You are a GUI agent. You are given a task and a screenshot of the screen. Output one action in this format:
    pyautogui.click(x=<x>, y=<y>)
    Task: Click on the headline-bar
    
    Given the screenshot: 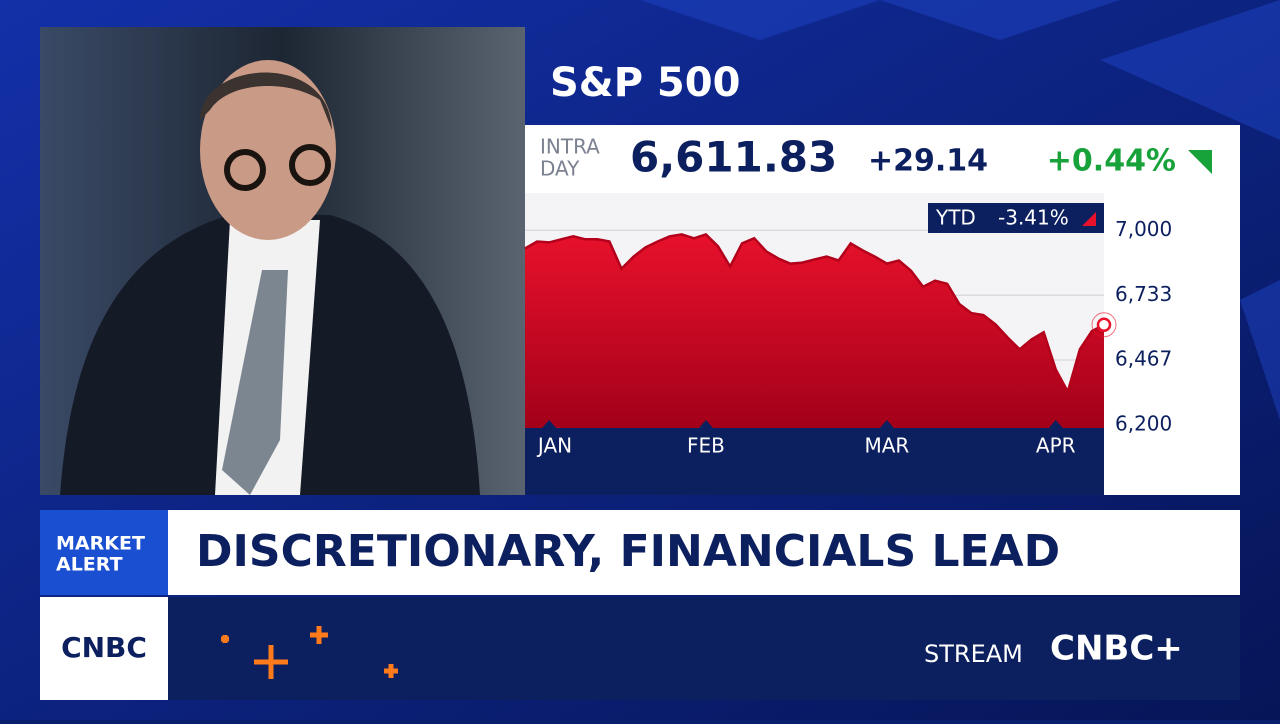 What is the action you would take?
    pyautogui.click(x=704, y=552)
    